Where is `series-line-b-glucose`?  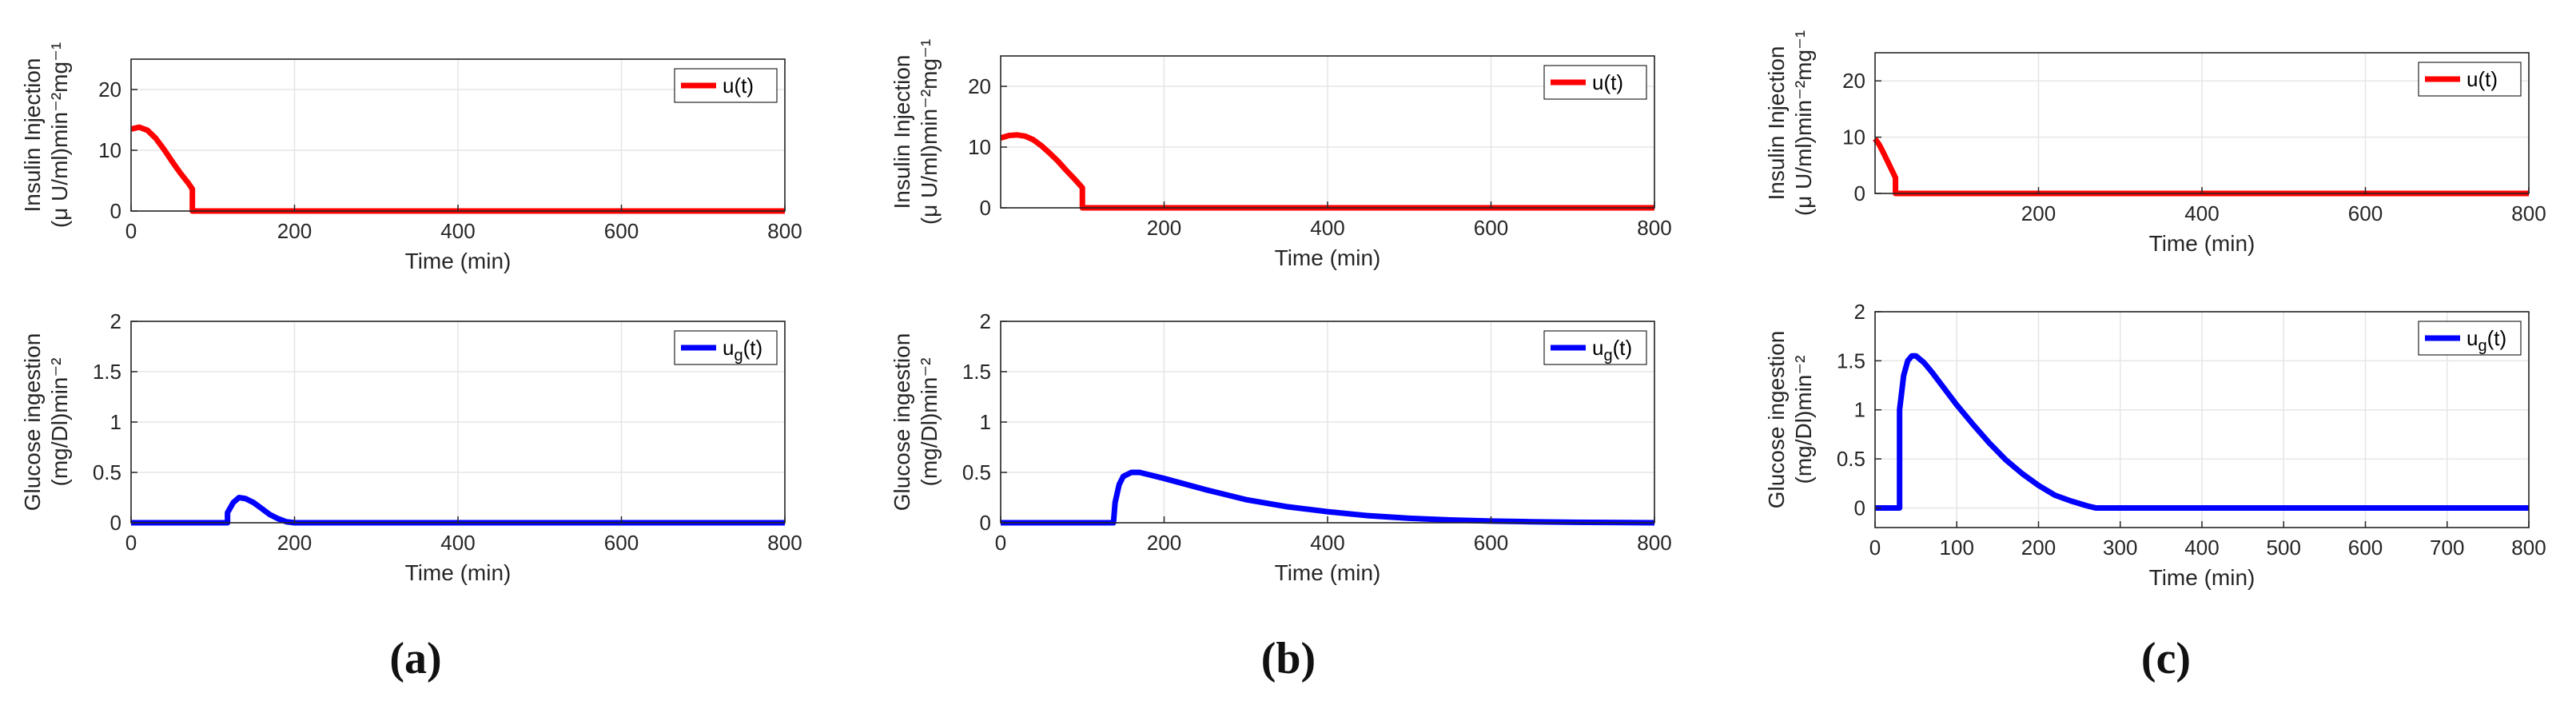 series-line-b-glucose is located at coordinates (1328, 498).